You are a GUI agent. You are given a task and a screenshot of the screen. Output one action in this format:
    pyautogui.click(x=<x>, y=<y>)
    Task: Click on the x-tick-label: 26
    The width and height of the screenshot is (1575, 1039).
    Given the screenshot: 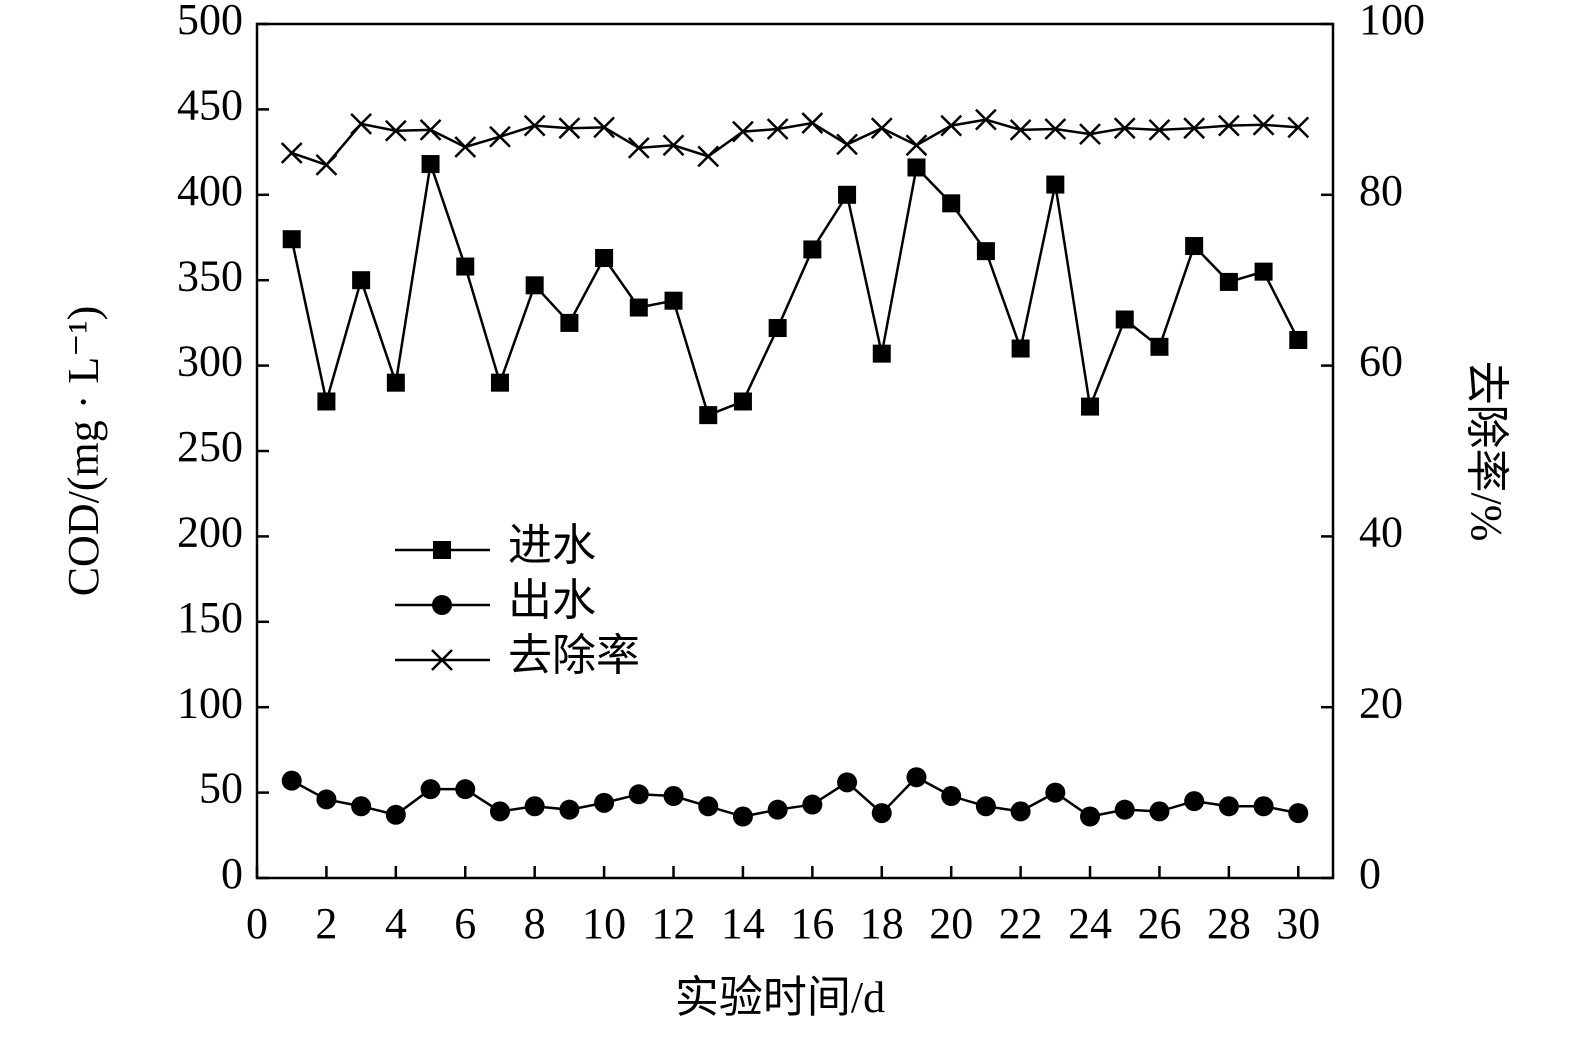 What is the action you would take?
    pyautogui.click(x=1159, y=923)
    